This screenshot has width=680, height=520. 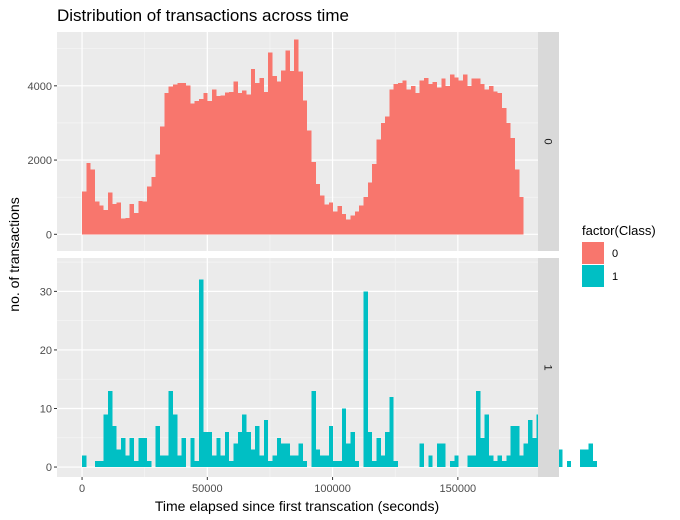 I want to click on facet-strip-label: 1, so click(x=548, y=367).